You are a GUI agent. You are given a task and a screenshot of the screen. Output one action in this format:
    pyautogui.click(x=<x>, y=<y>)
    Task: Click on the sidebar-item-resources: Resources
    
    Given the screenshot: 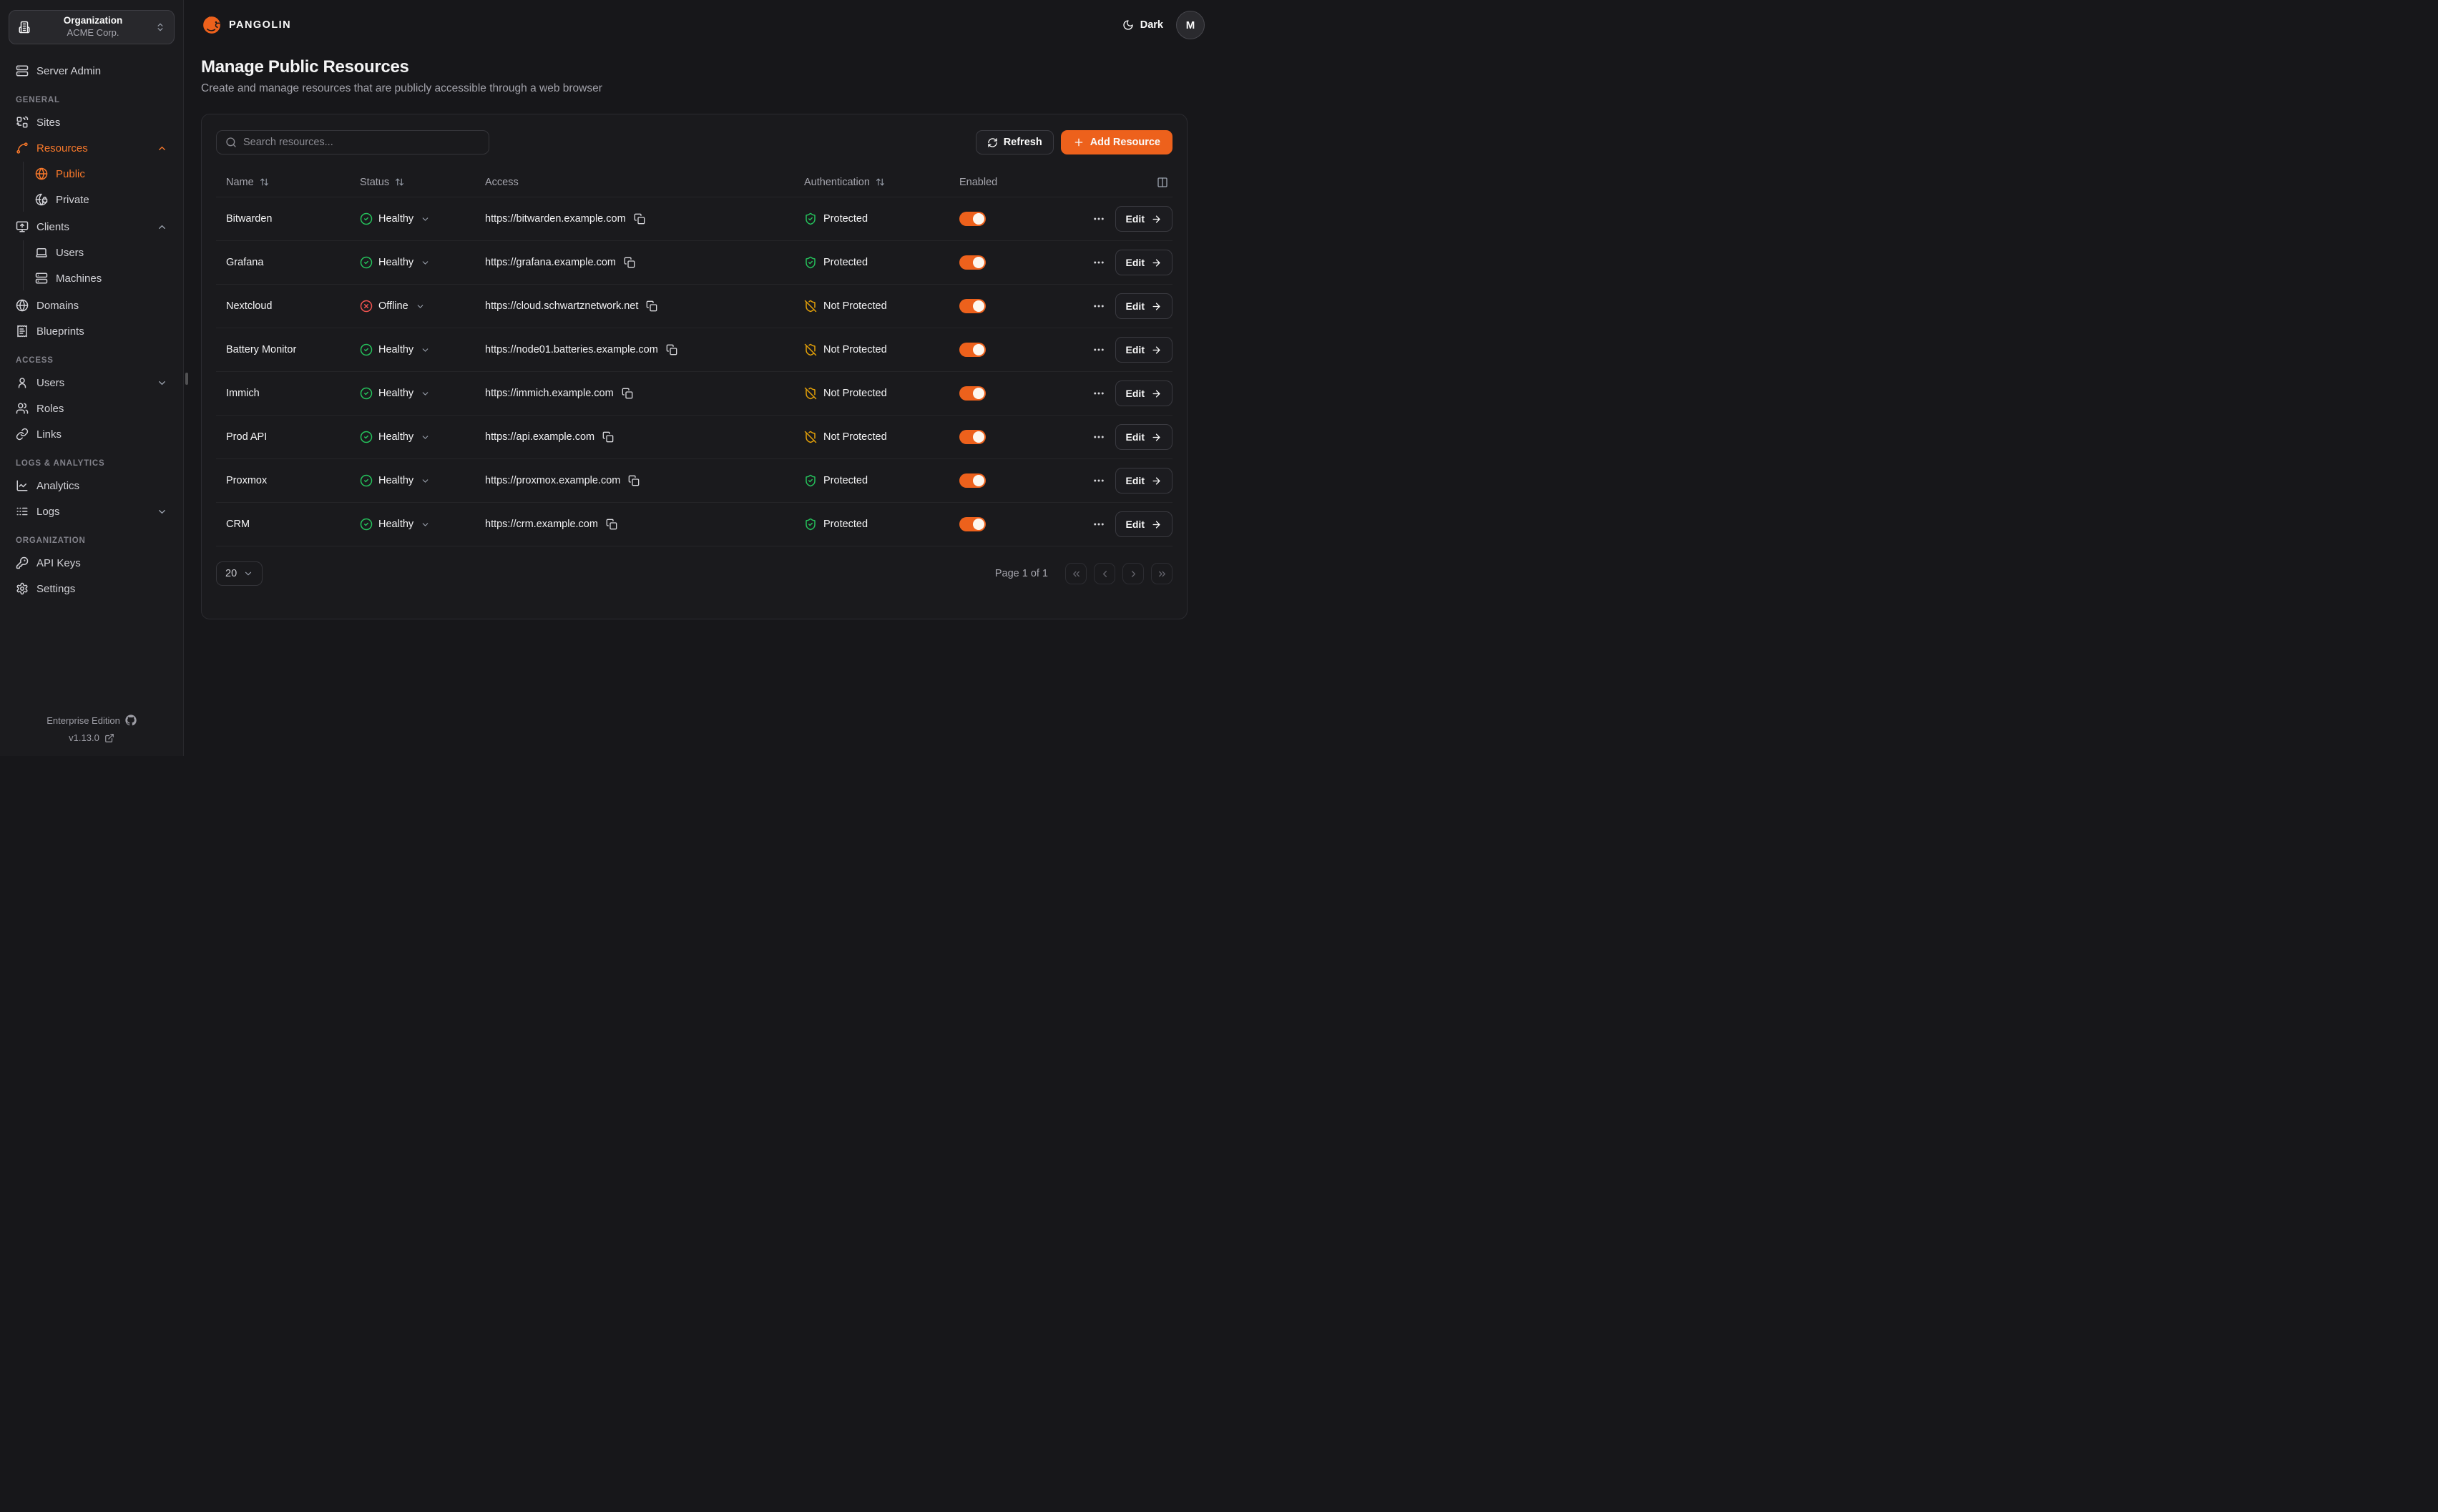 What is the action you would take?
    pyautogui.click(x=92, y=148)
    